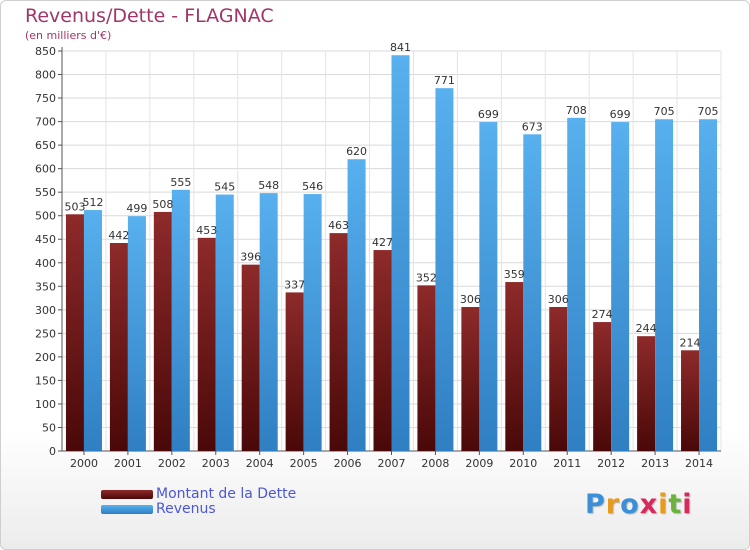  What do you see at coordinates (206, 230) in the screenshot?
I see `data-label-dette: 453` at bounding box center [206, 230].